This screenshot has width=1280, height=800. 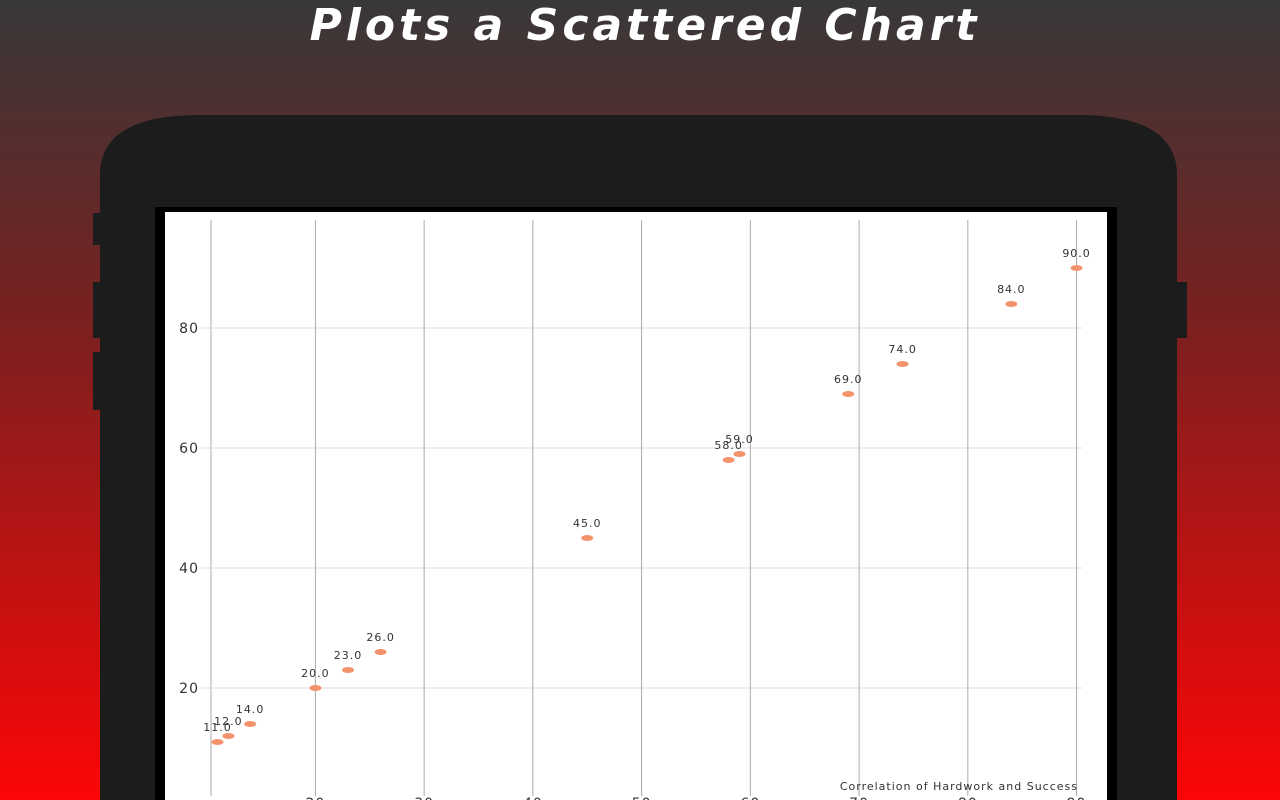 I want to click on value-label: 14.0, so click(x=250, y=709).